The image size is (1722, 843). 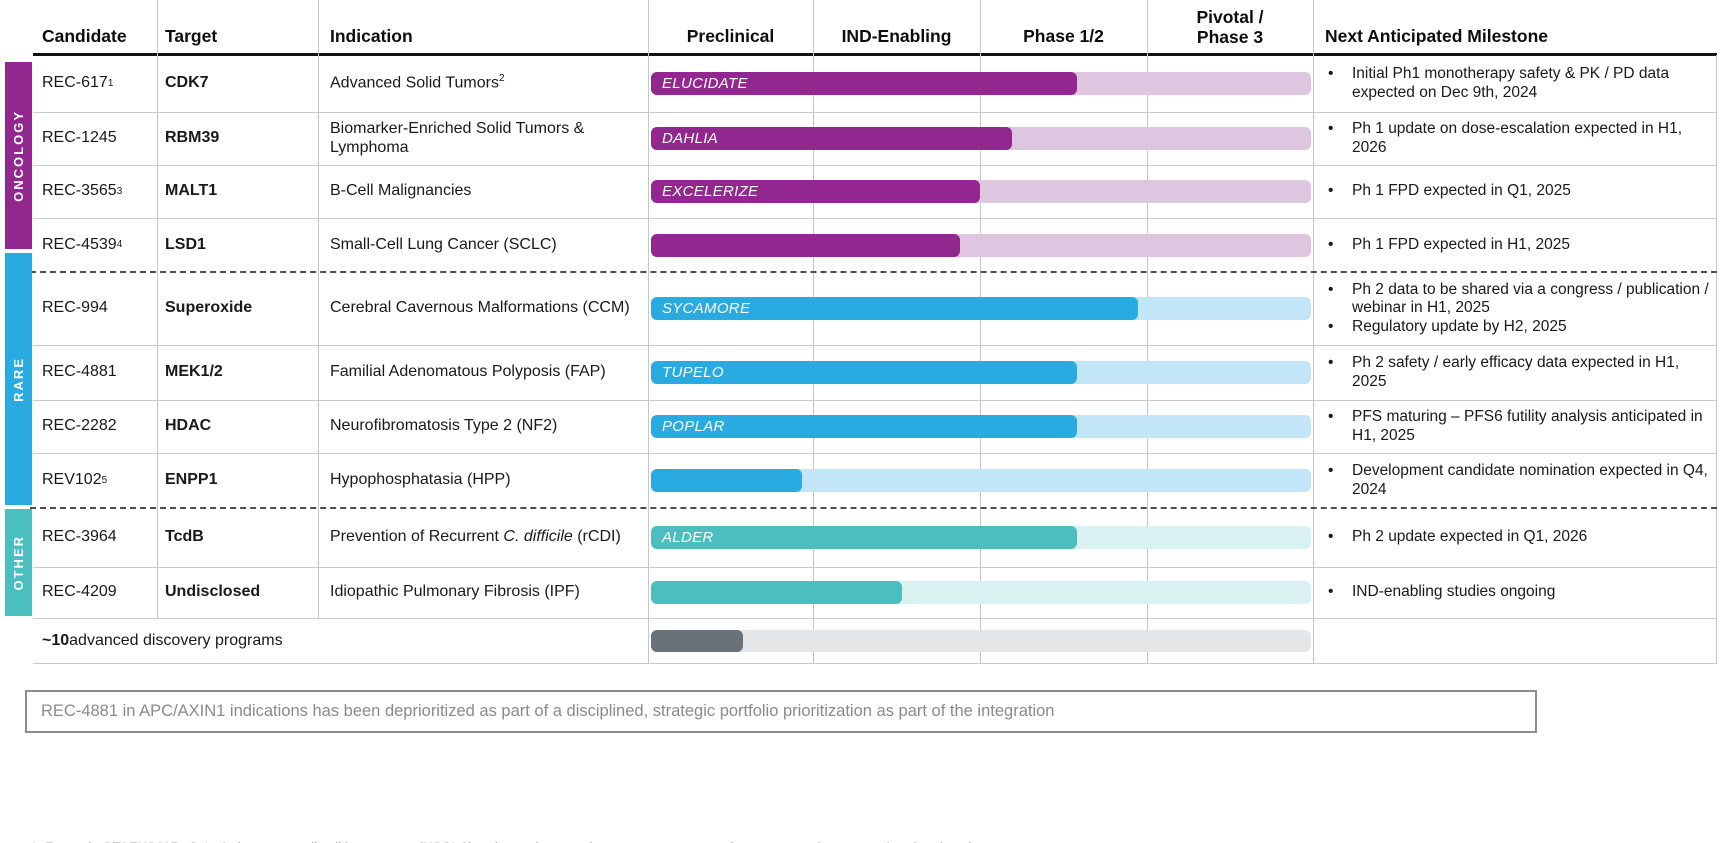 I want to click on discovery-count: ~10, so click(x=56, y=640).